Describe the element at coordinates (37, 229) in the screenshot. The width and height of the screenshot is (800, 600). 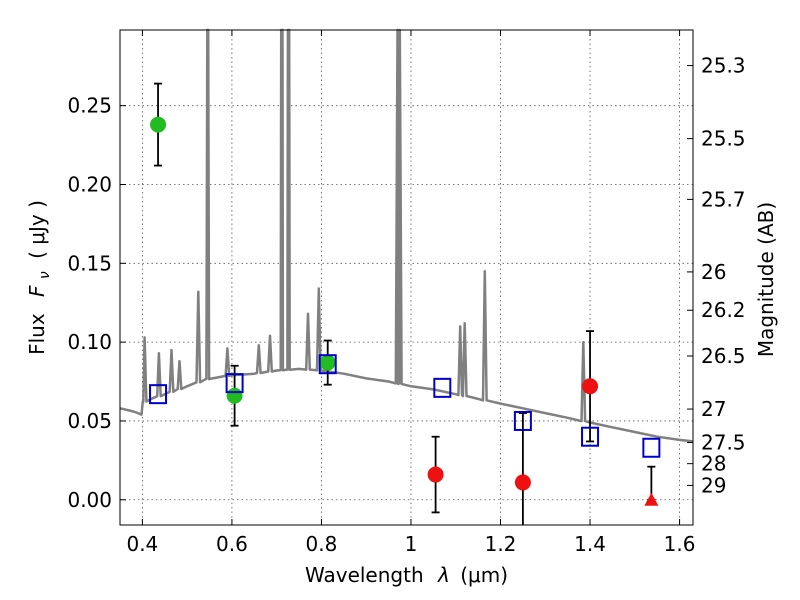
I see `y-axis-label-unit: ( μJy )` at that location.